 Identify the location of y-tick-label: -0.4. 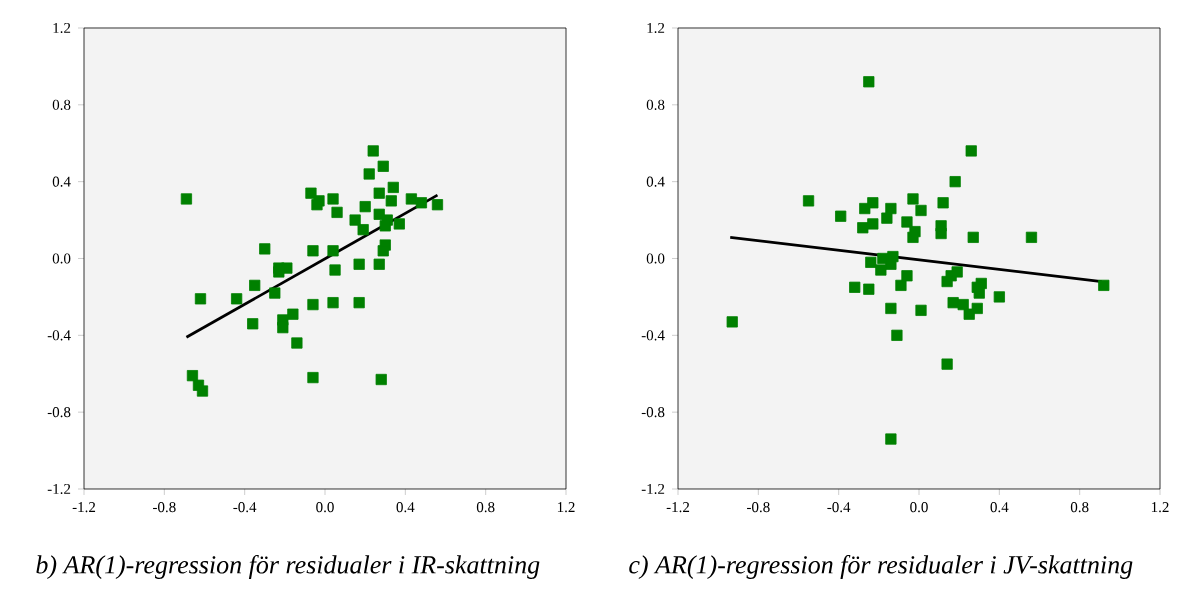
(653, 335).